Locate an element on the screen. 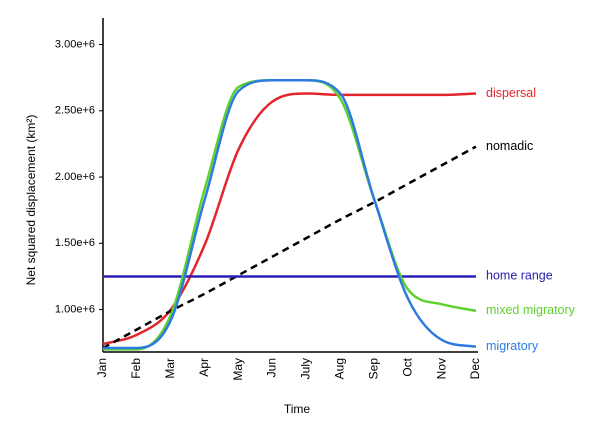  series-label: home range is located at coordinates (519, 276).